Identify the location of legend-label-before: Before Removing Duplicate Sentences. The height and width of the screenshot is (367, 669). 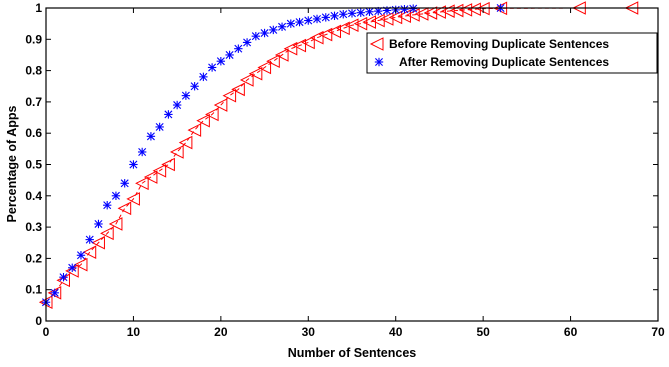
(499, 44).